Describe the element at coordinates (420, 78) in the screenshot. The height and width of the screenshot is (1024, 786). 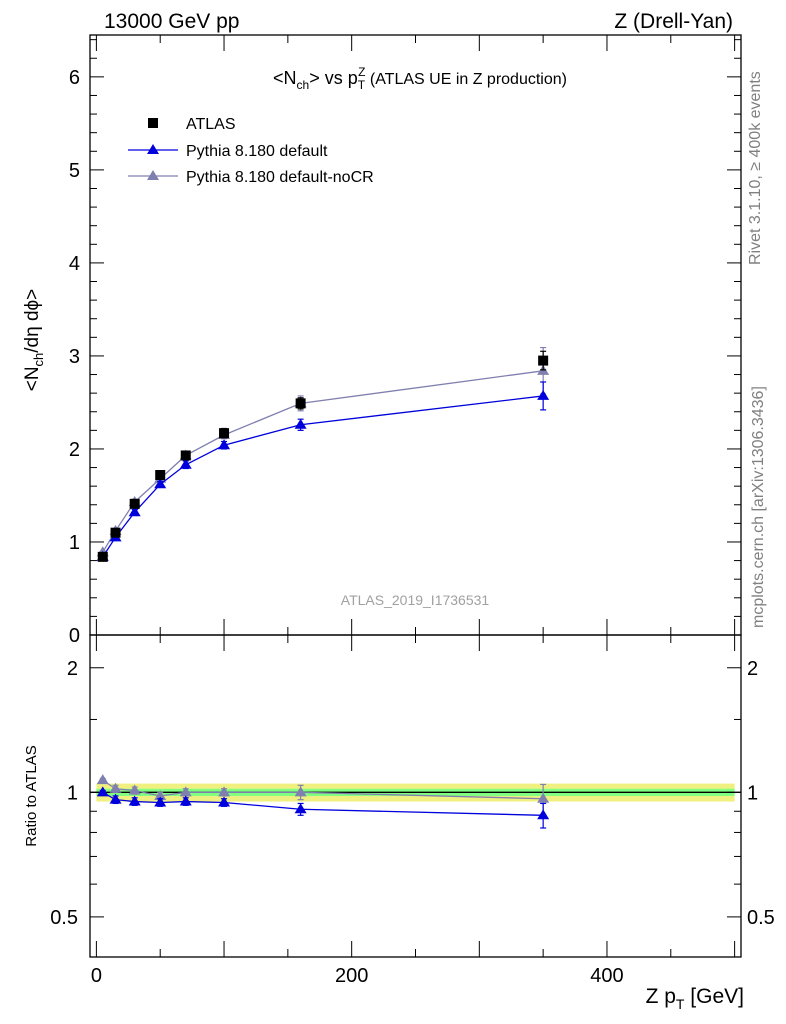
I see `main-title: <Nch> vs pTZ (ATLAS UE in Z production)` at that location.